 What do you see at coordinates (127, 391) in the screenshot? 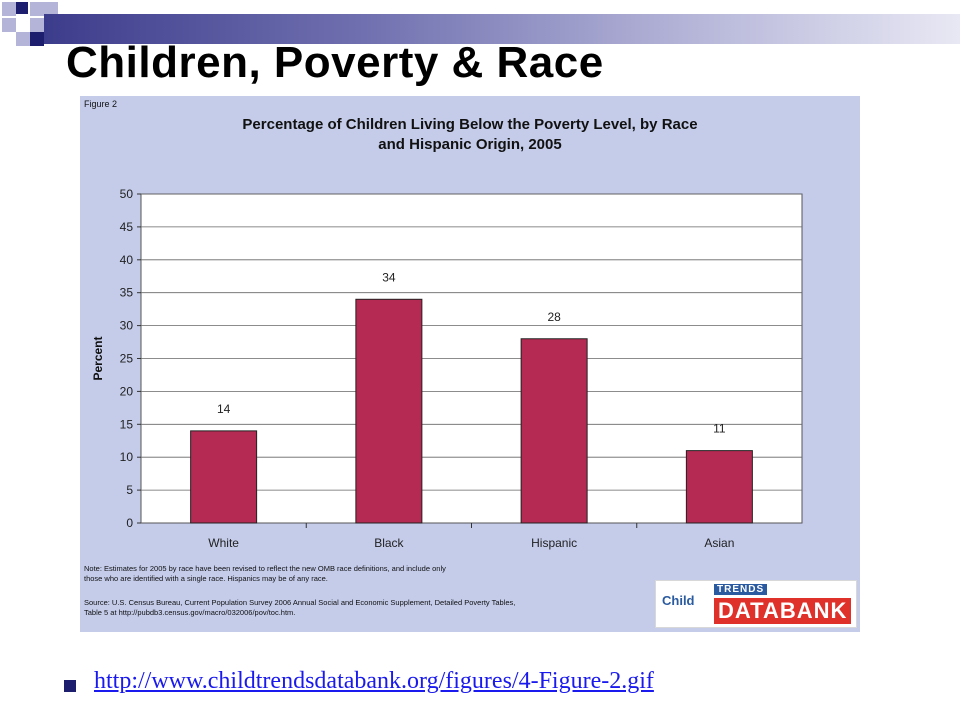
I see `y-tick-label: 20` at bounding box center [127, 391].